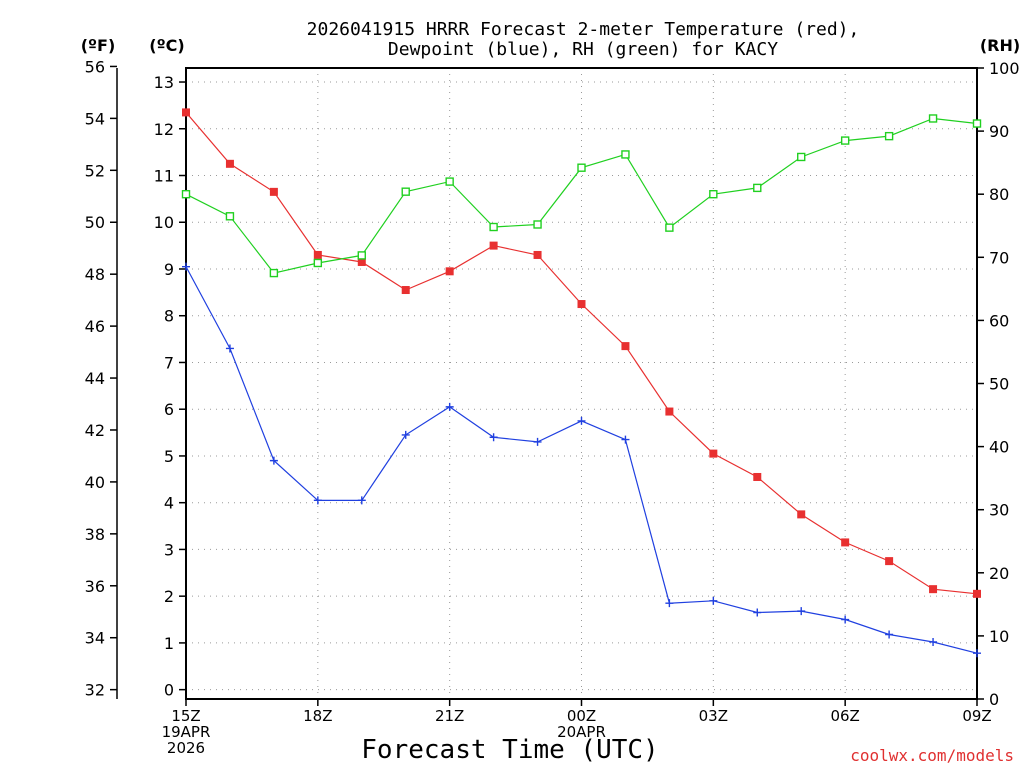 This screenshot has height=768, width=1024. Describe the element at coordinates (95, 638) in the screenshot. I see `fahrenheit-tick-label: 34` at that location.